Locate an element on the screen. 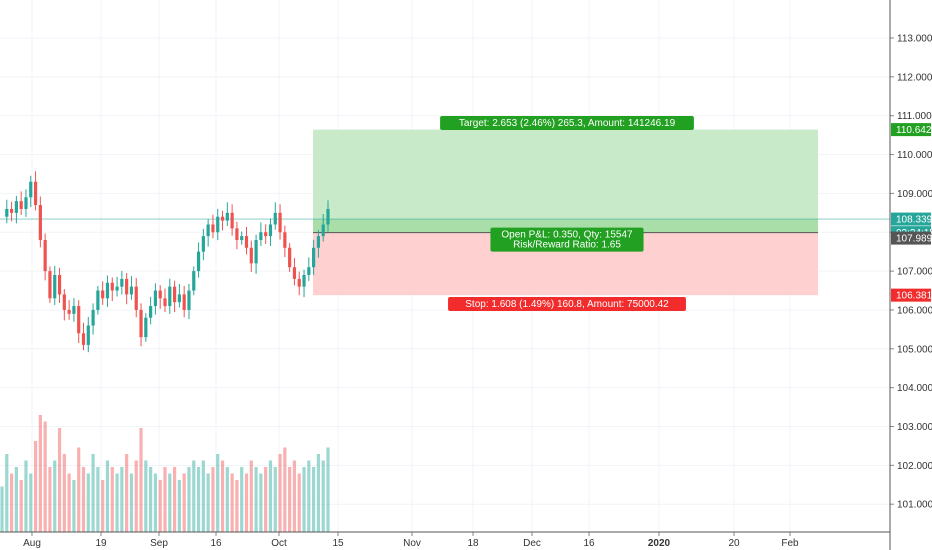 The height and width of the screenshot is (550, 932). y-tick-label: 107.000 is located at coordinates (914, 272).